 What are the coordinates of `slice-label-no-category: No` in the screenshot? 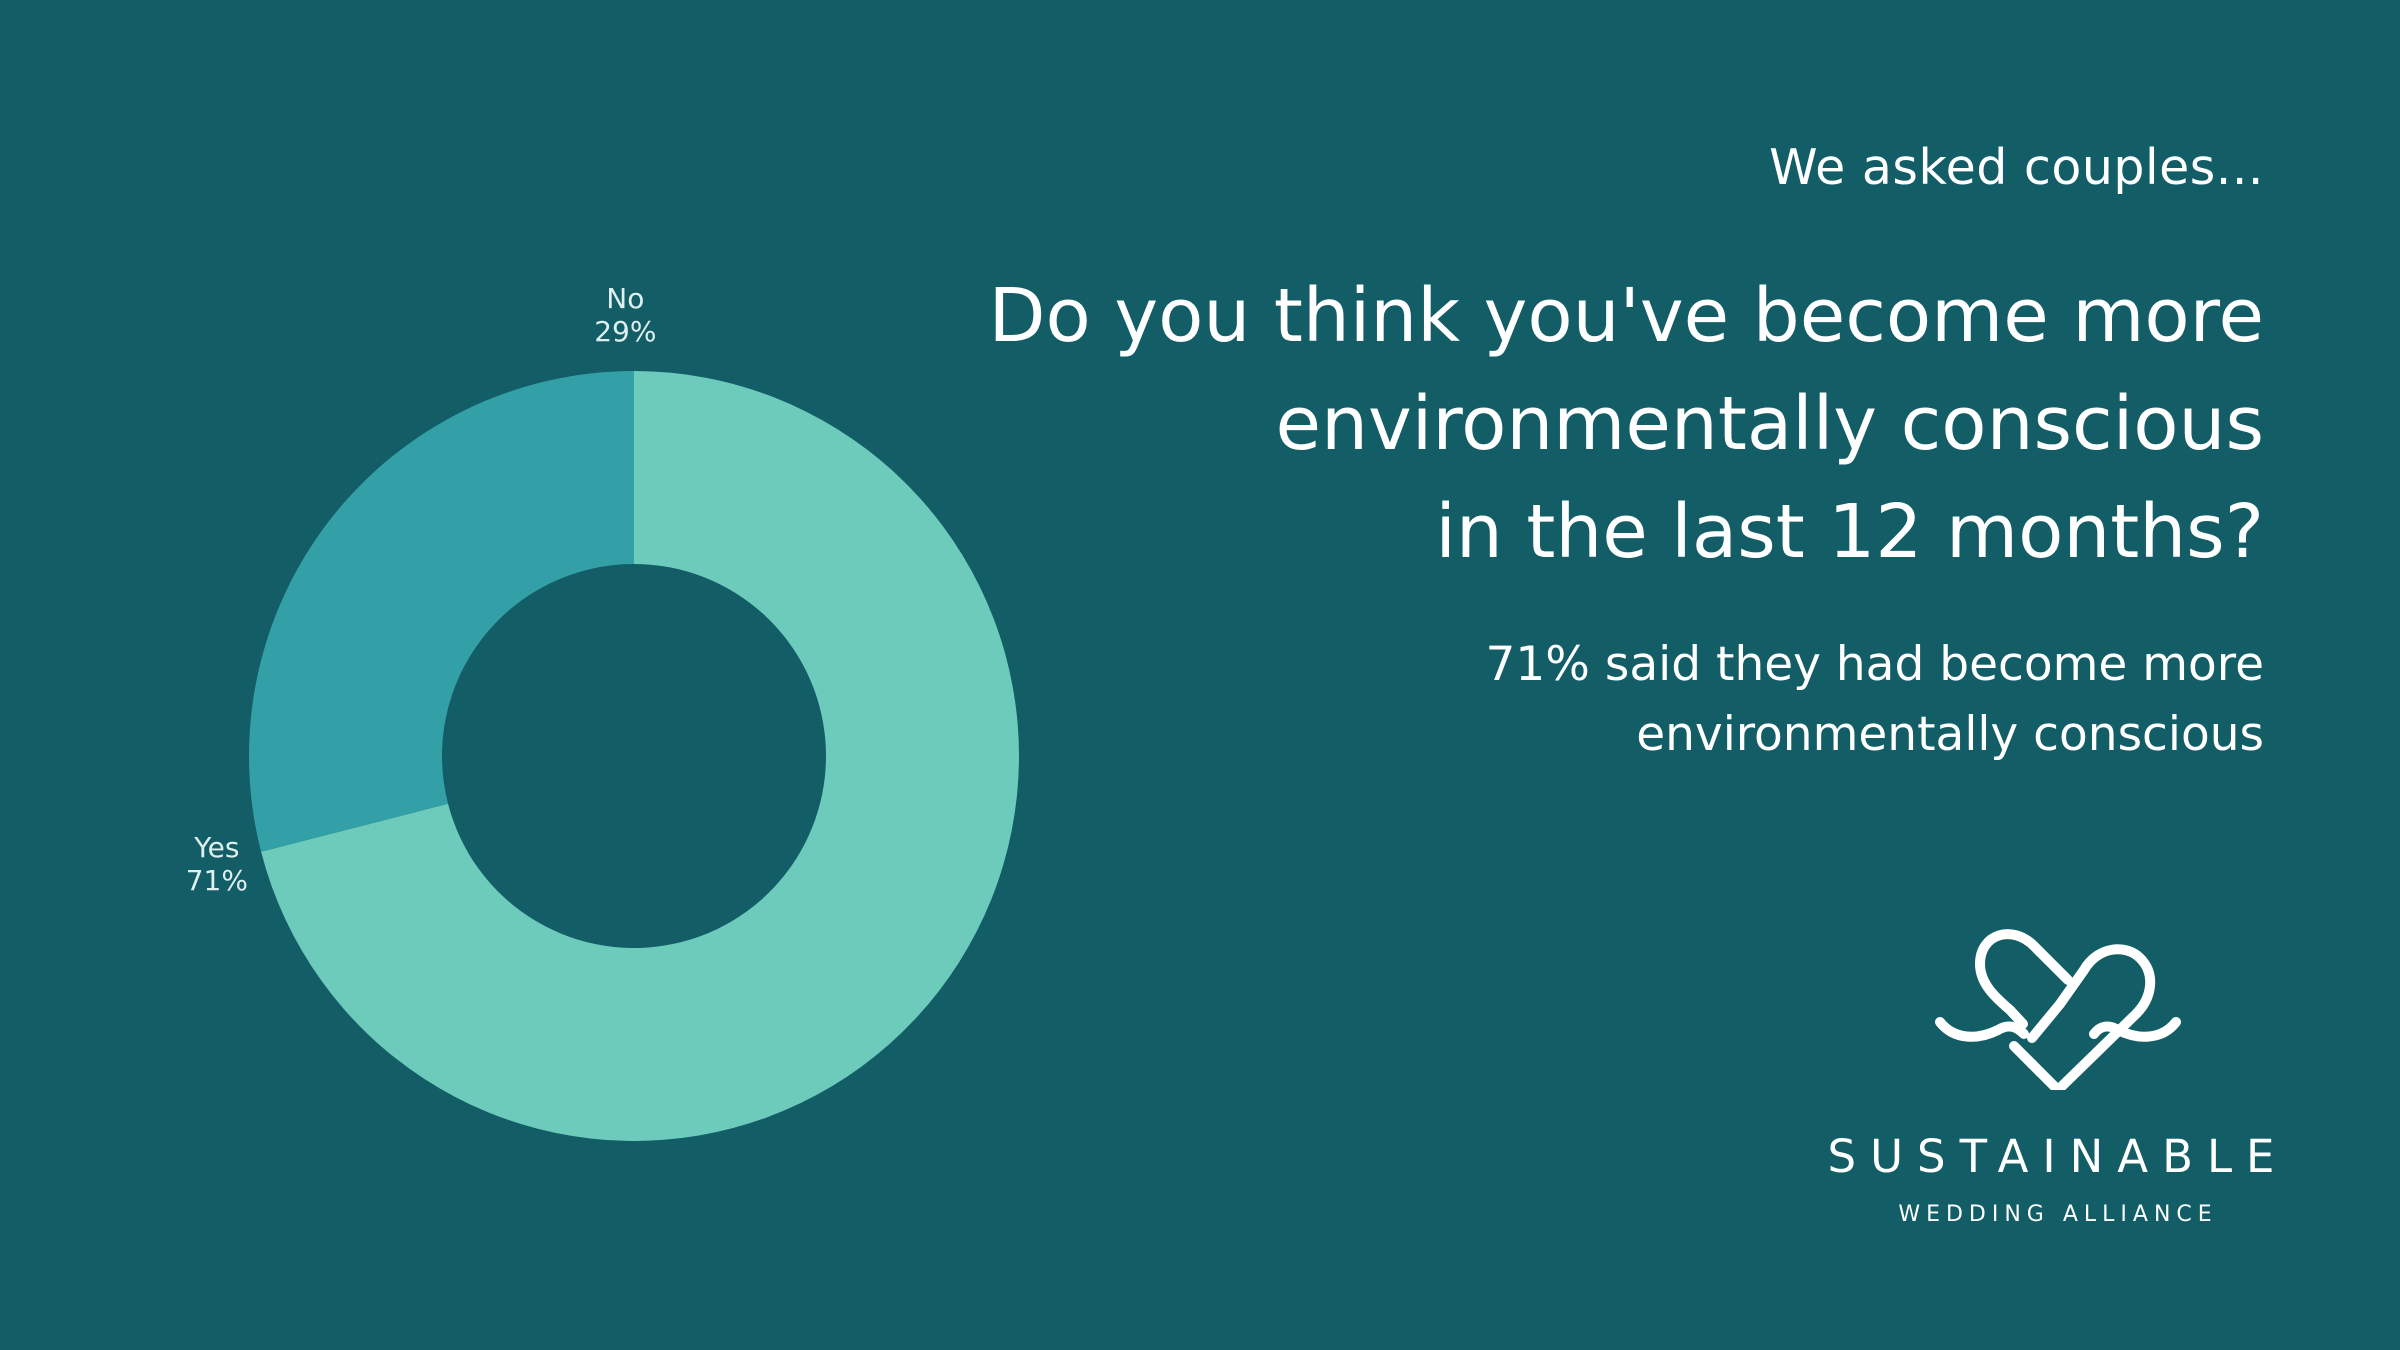 It's located at (625, 299).